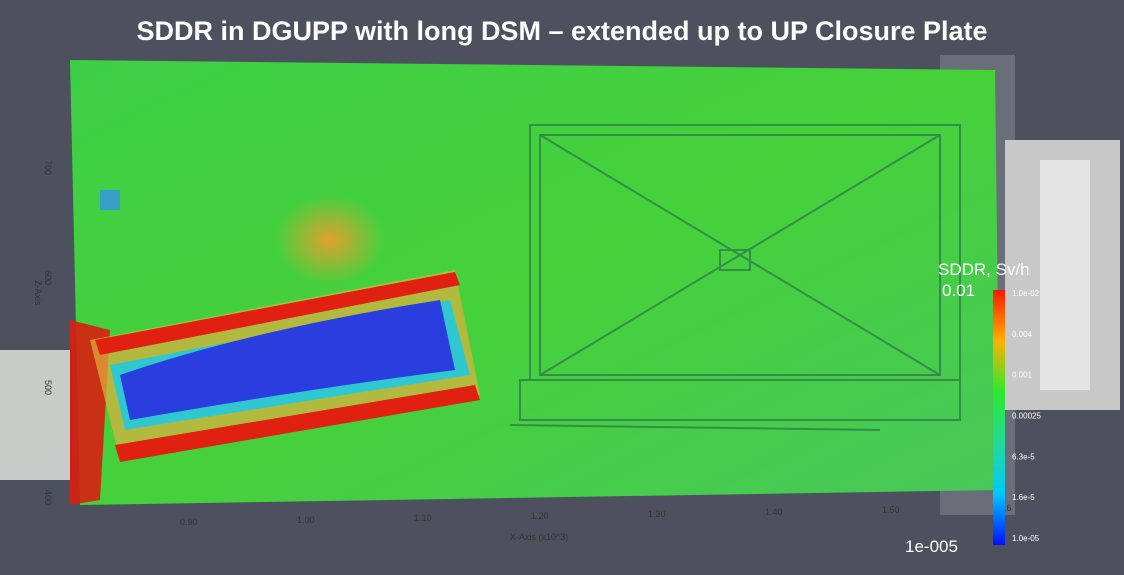 This screenshot has width=1124, height=575. Describe the element at coordinates (48, 497) in the screenshot. I see `z-tick-label: 400` at that location.